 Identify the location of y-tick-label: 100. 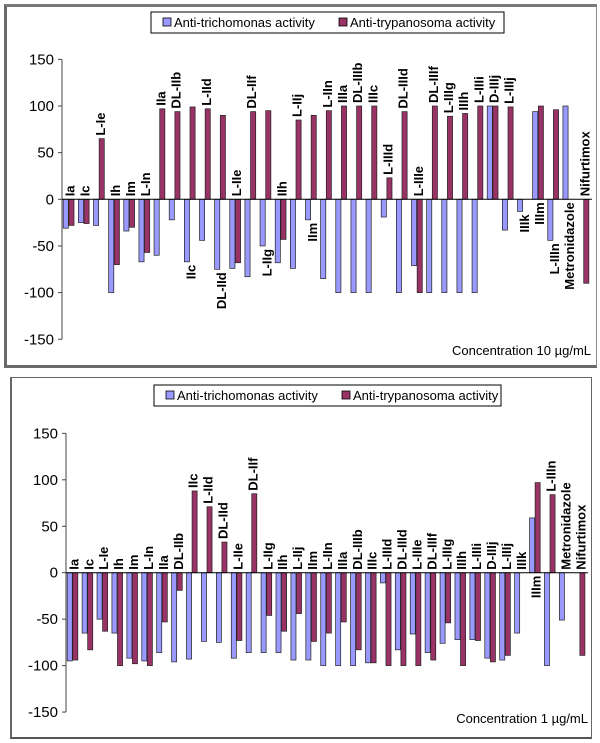
(41, 106).